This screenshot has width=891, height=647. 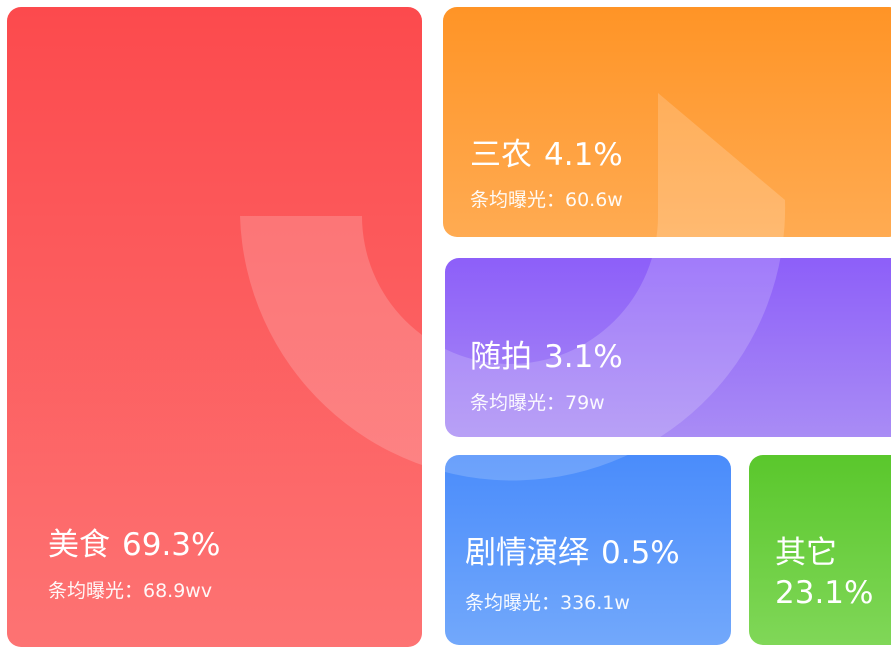 What do you see at coordinates (527, 553) in the screenshot?
I see `card-name: 剧情演绎` at bounding box center [527, 553].